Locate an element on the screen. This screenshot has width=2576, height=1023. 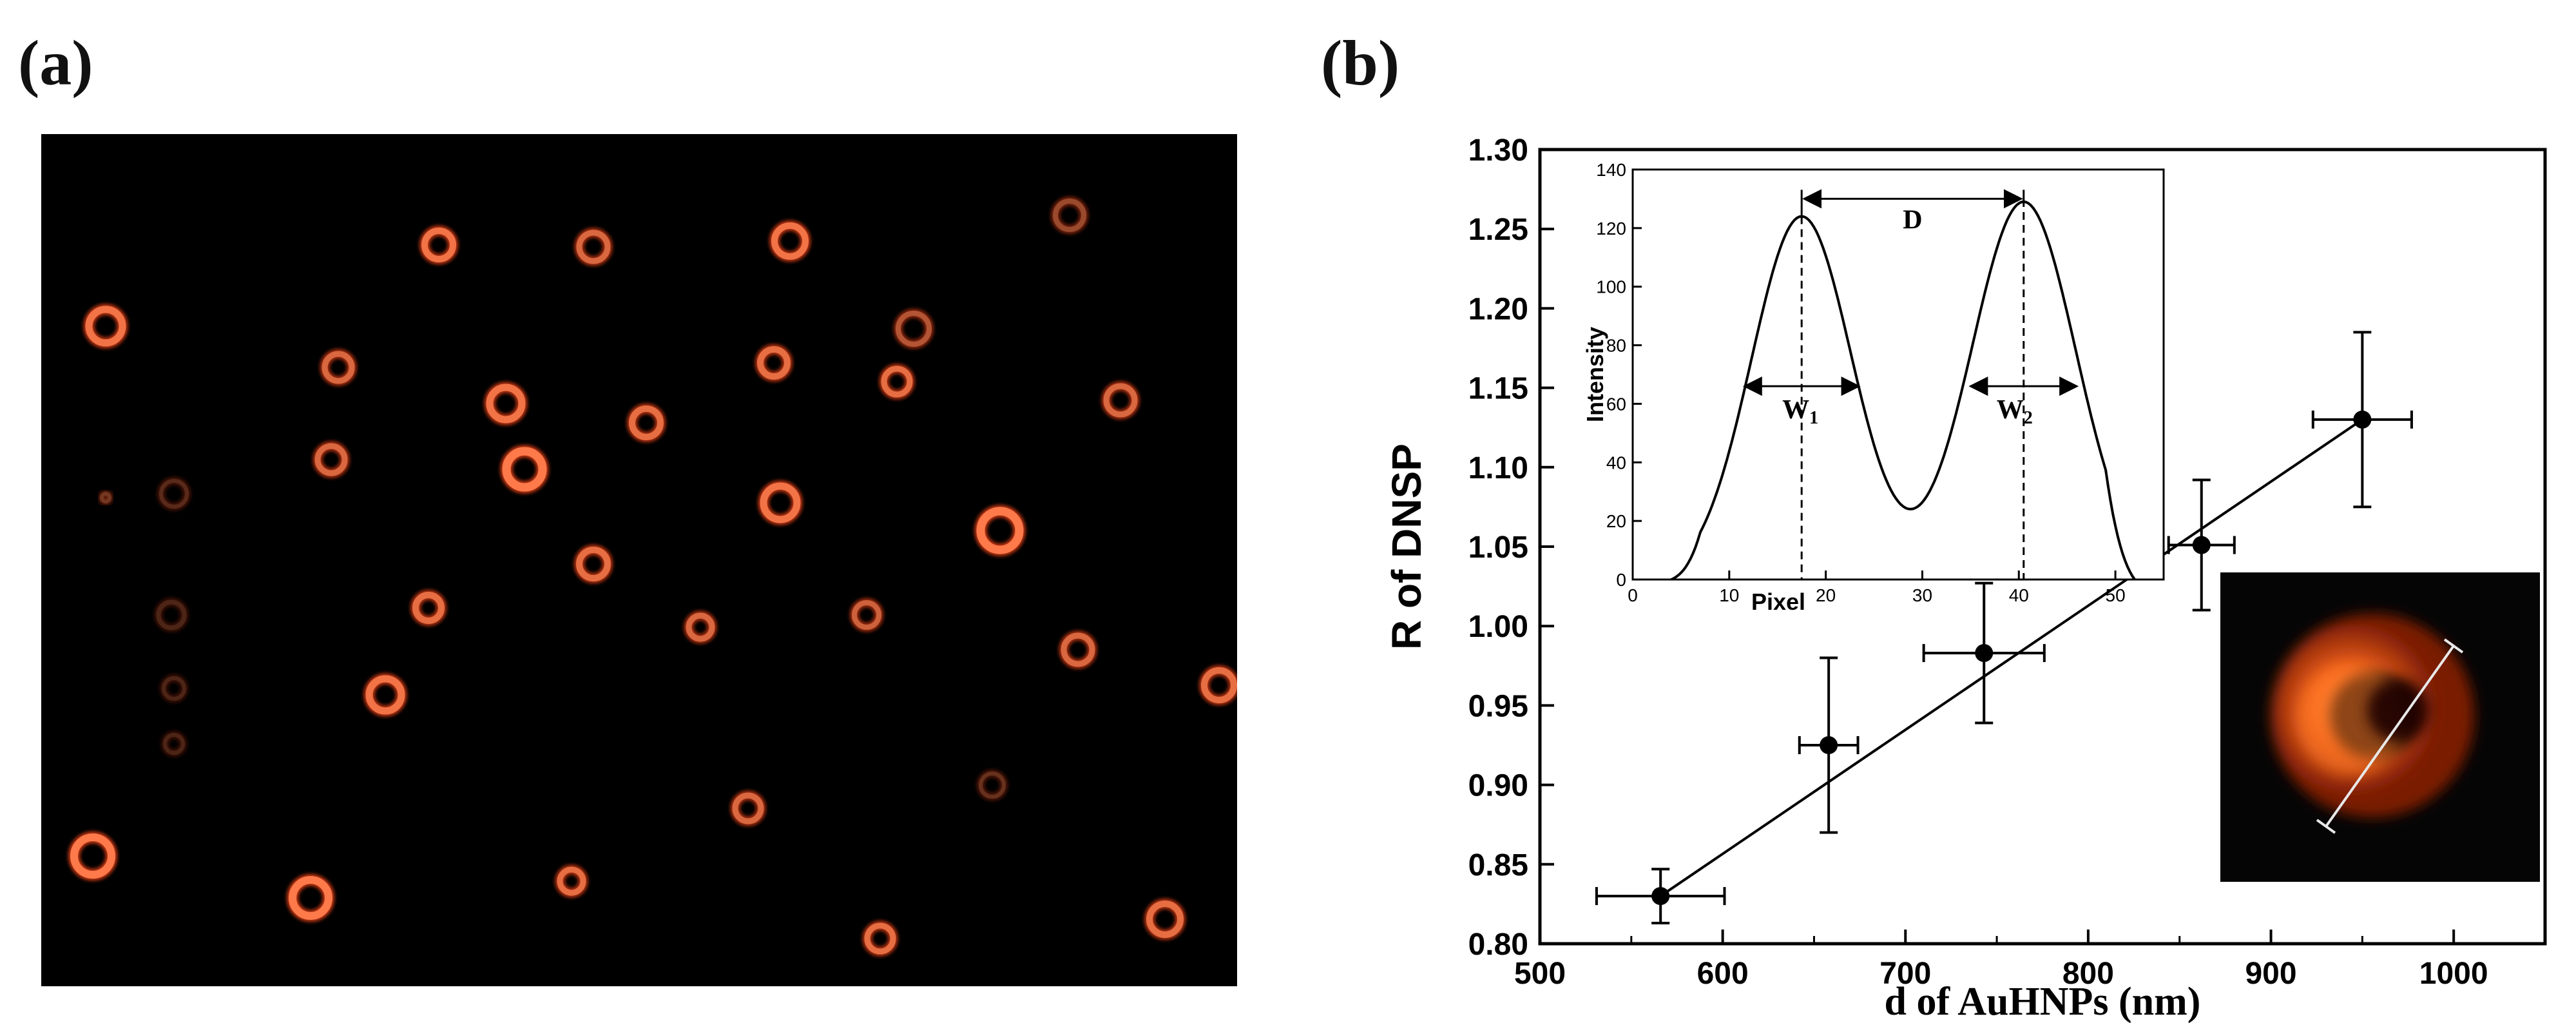
y-tick-label: 1.20 is located at coordinates (1498, 309).